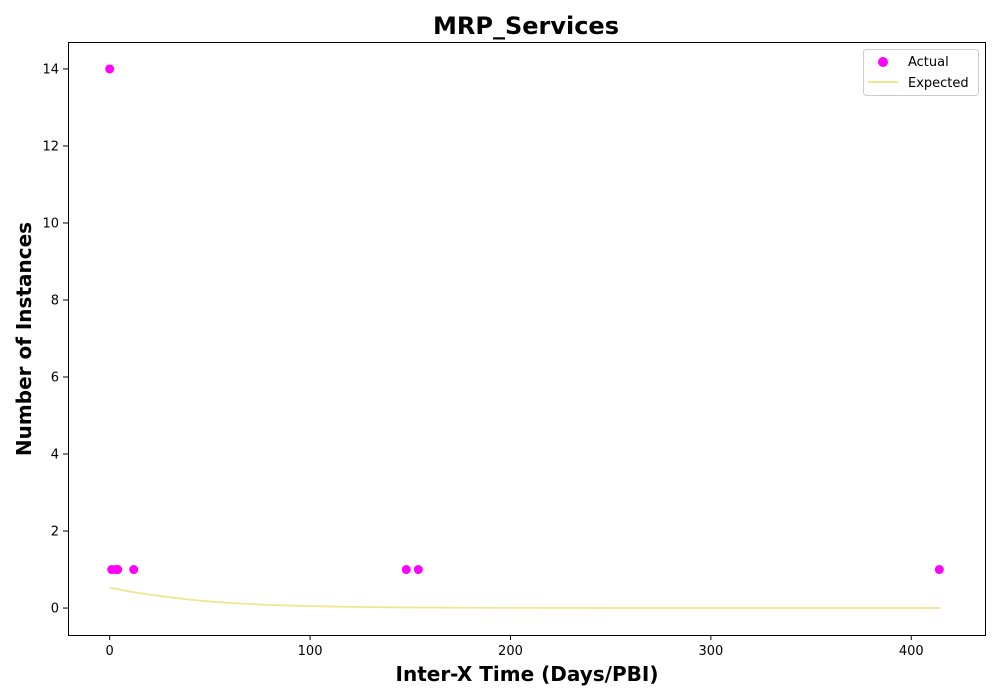 This screenshot has width=1000, height=700. I want to click on y-axis-title: Number of Instances, so click(24, 339).